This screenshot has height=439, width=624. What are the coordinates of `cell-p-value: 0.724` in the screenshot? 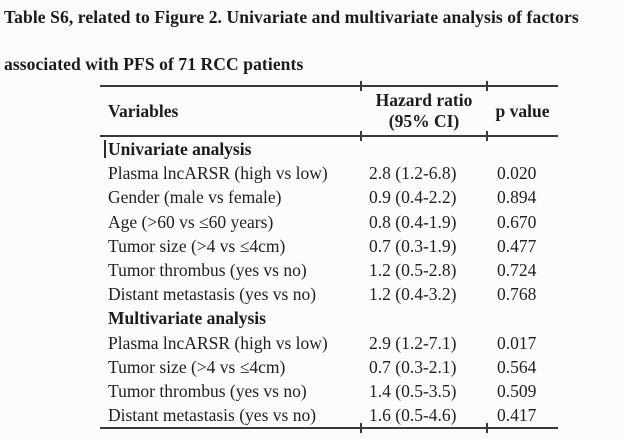 It's located at (517, 269).